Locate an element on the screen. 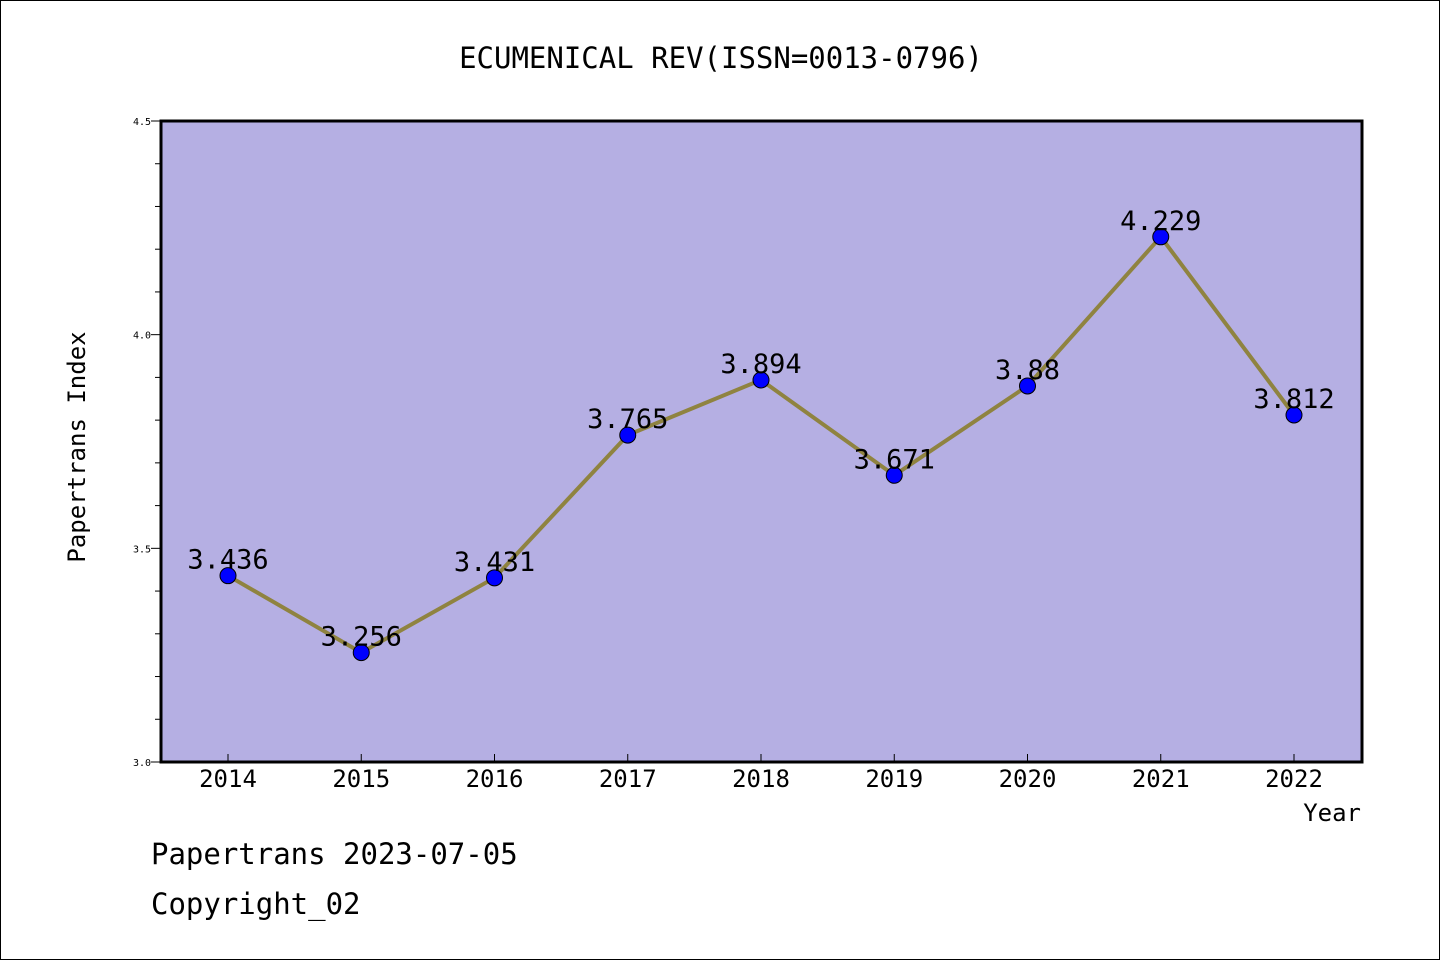 Image resolution: width=1440 pixels, height=960 pixels. footer-copyright-line: Copyright_02 is located at coordinates (256, 904).